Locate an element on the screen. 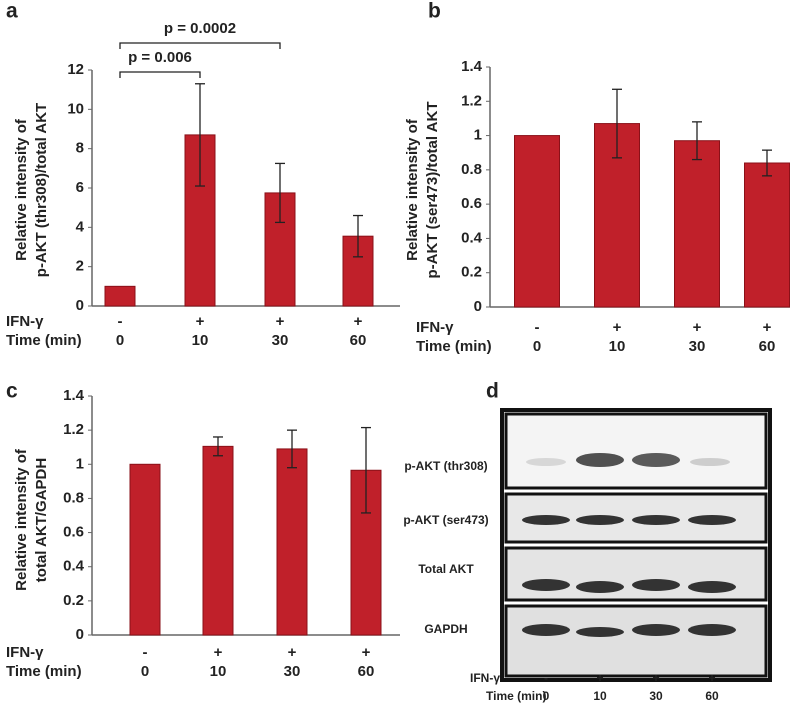  y-tick-label: 8 is located at coordinates (80, 148).